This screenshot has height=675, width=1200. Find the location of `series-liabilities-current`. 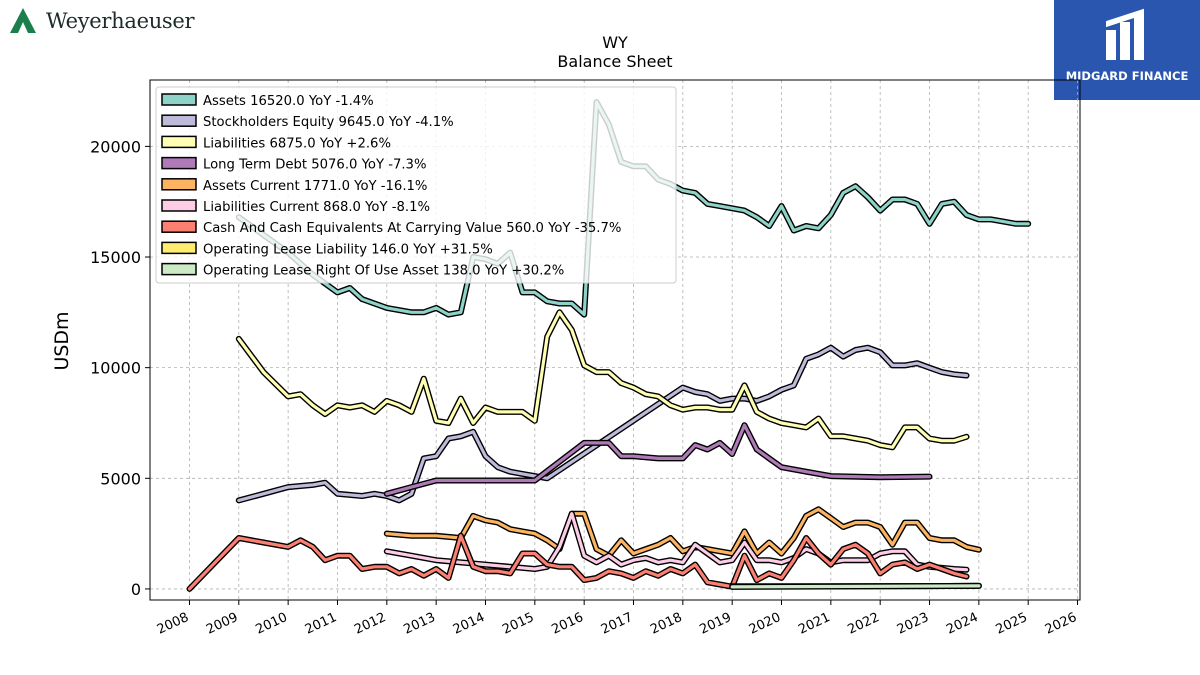

series-liabilities-current is located at coordinates (676, 541).